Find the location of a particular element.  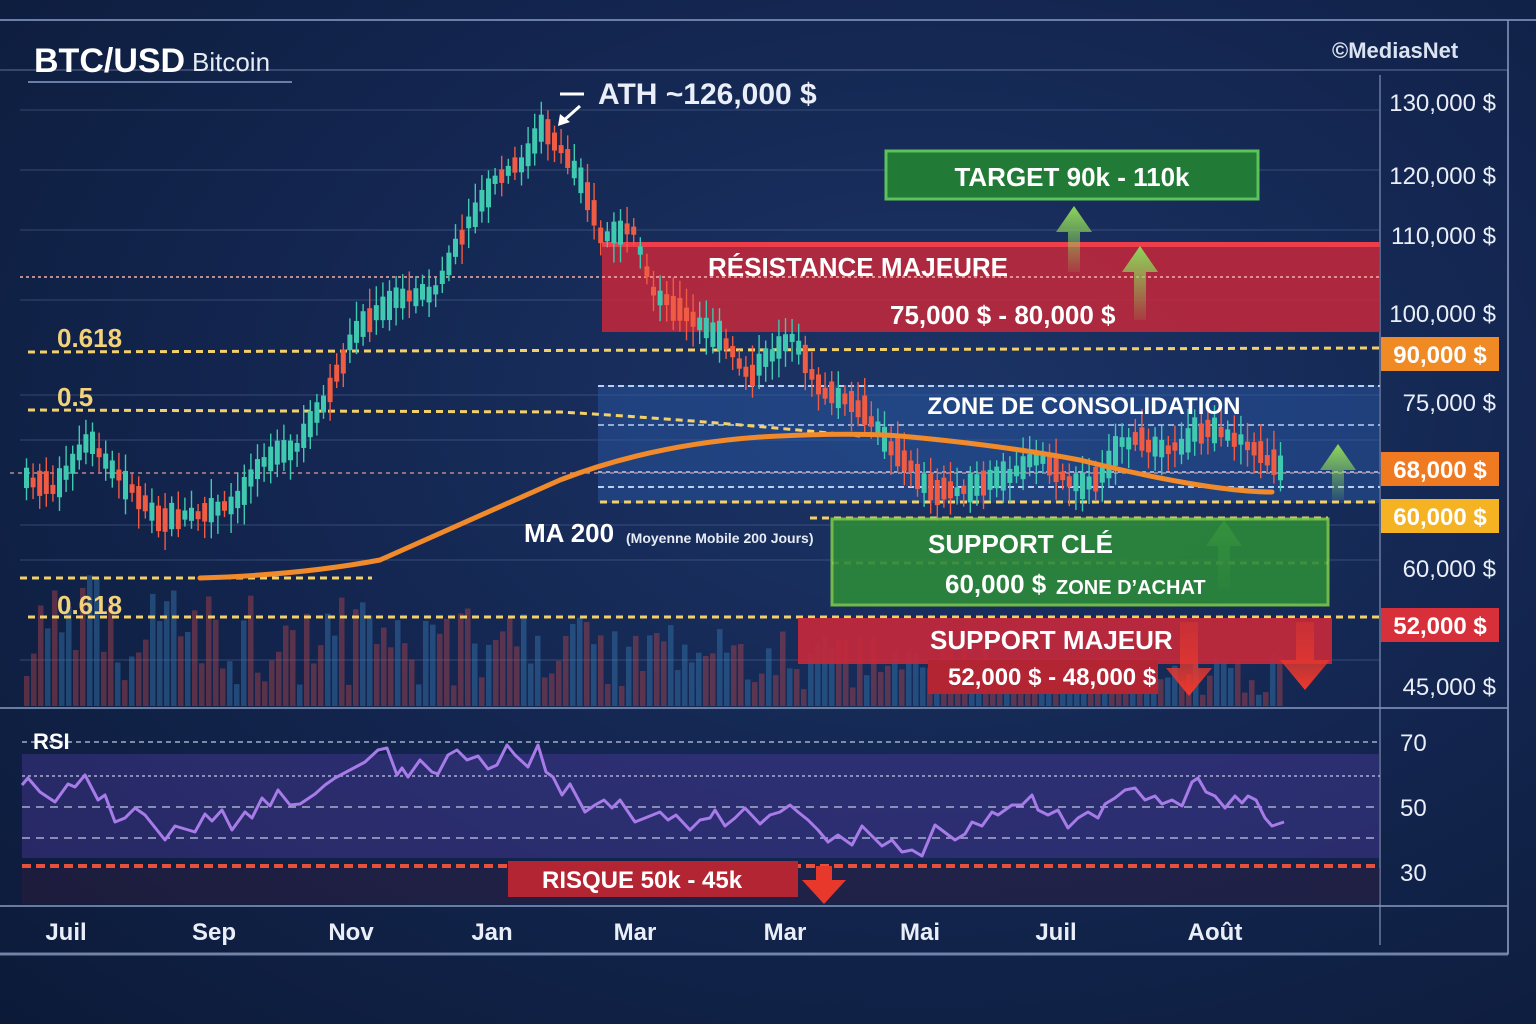

support-key-value: 60,000 $ is located at coordinates (996, 584).